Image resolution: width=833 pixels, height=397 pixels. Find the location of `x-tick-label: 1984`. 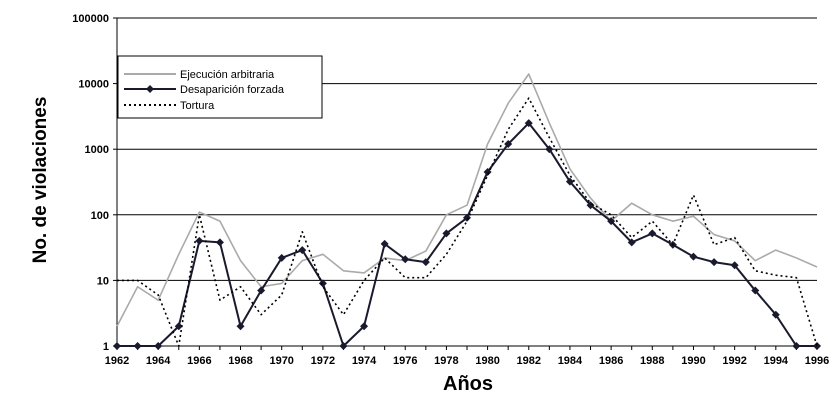

x-tick-label: 1984 is located at coordinates (570, 361).